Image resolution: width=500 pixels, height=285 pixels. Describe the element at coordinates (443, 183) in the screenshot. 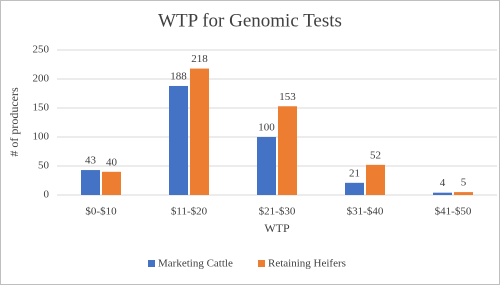

I see `data-label: 4` at that location.